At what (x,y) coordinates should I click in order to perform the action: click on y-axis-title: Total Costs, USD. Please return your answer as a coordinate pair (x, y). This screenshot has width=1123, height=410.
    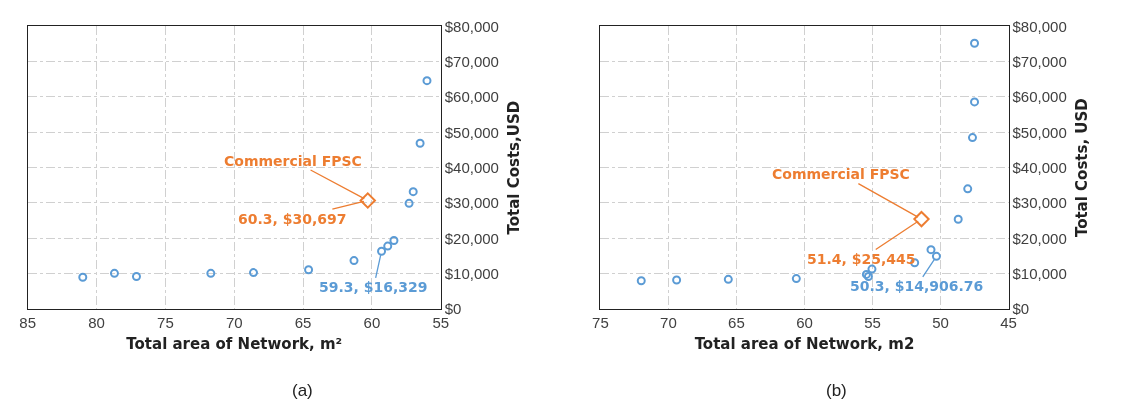
    Looking at the image, I should click on (1081, 168).